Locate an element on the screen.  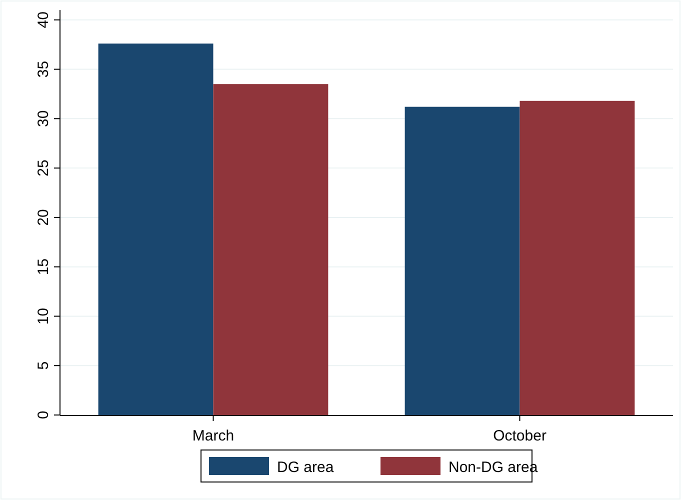
x-tick-label: March is located at coordinates (213, 436).